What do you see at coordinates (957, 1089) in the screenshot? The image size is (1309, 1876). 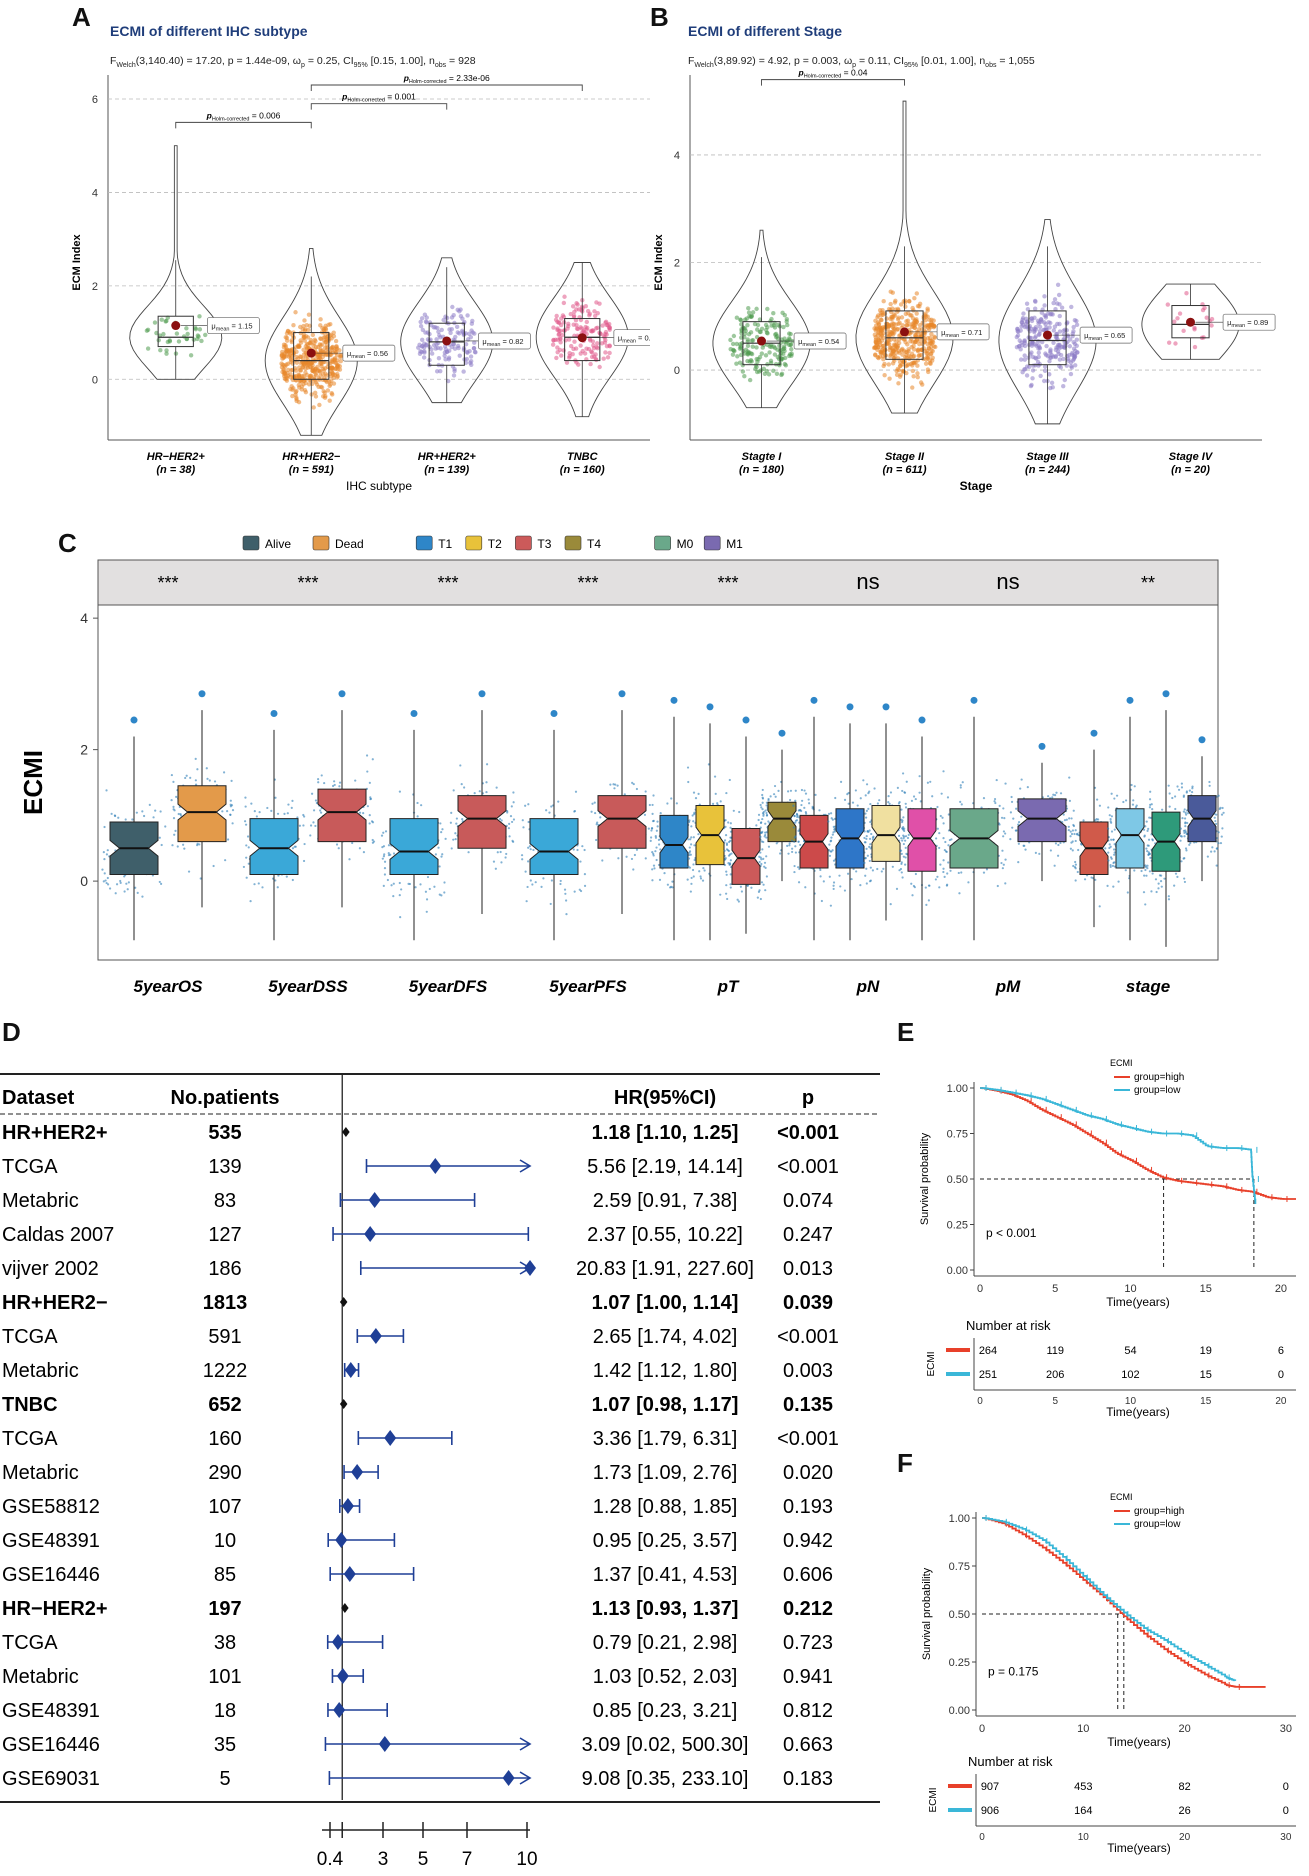 I see `y-tick-label: 1.00` at bounding box center [957, 1089].